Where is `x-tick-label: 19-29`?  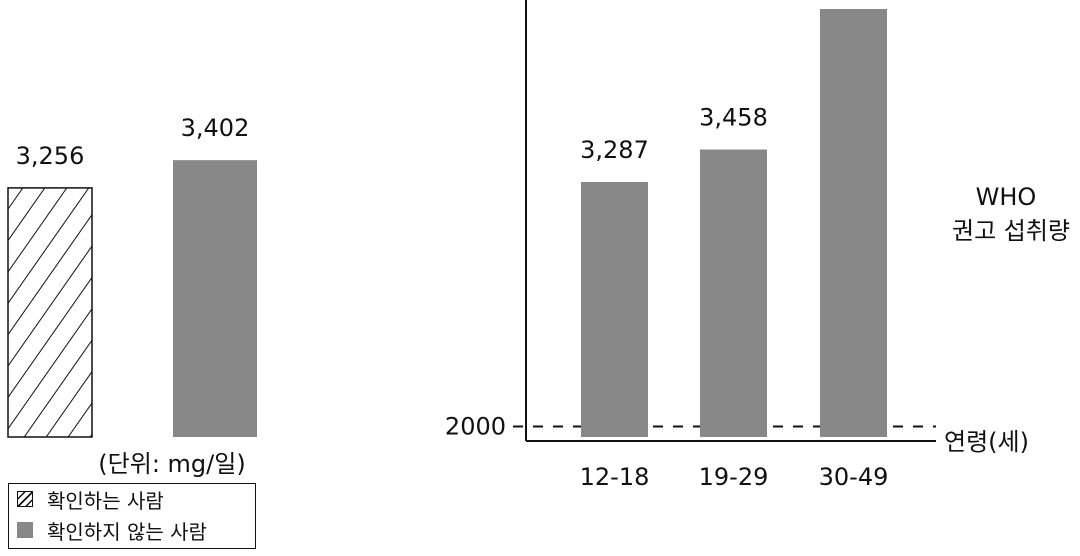 x-tick-label: 19-29 is located at coordinates (734, 477).